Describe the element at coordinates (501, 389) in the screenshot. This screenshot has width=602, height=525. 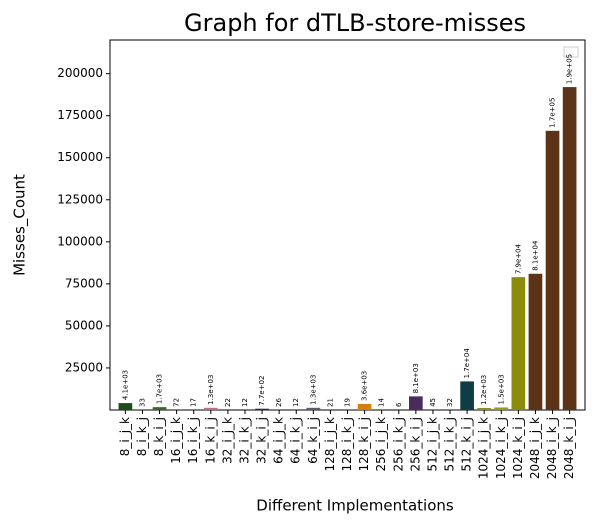
I see `value-label: 1.5e+03` at that location.